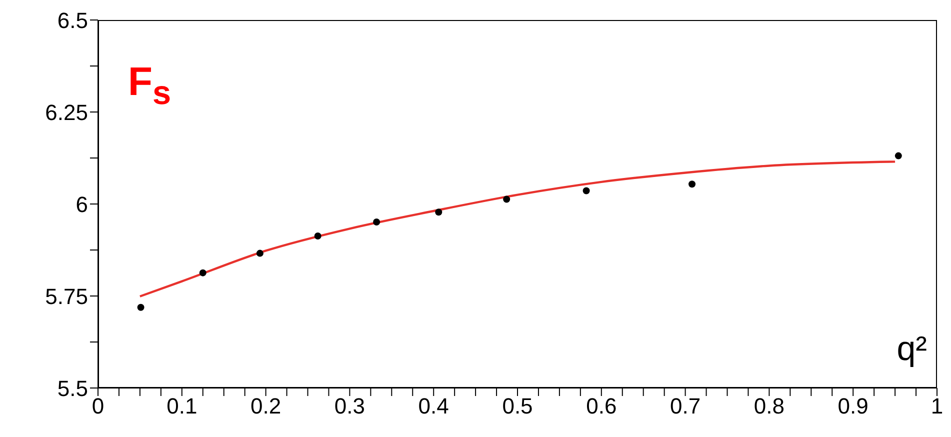 The height and width of the screenshot is (437, 951). What do you see at coordinates (433, 406) in the screenshot?
I see `x-tick-label: 0.4` at bounding box center [433, 406].